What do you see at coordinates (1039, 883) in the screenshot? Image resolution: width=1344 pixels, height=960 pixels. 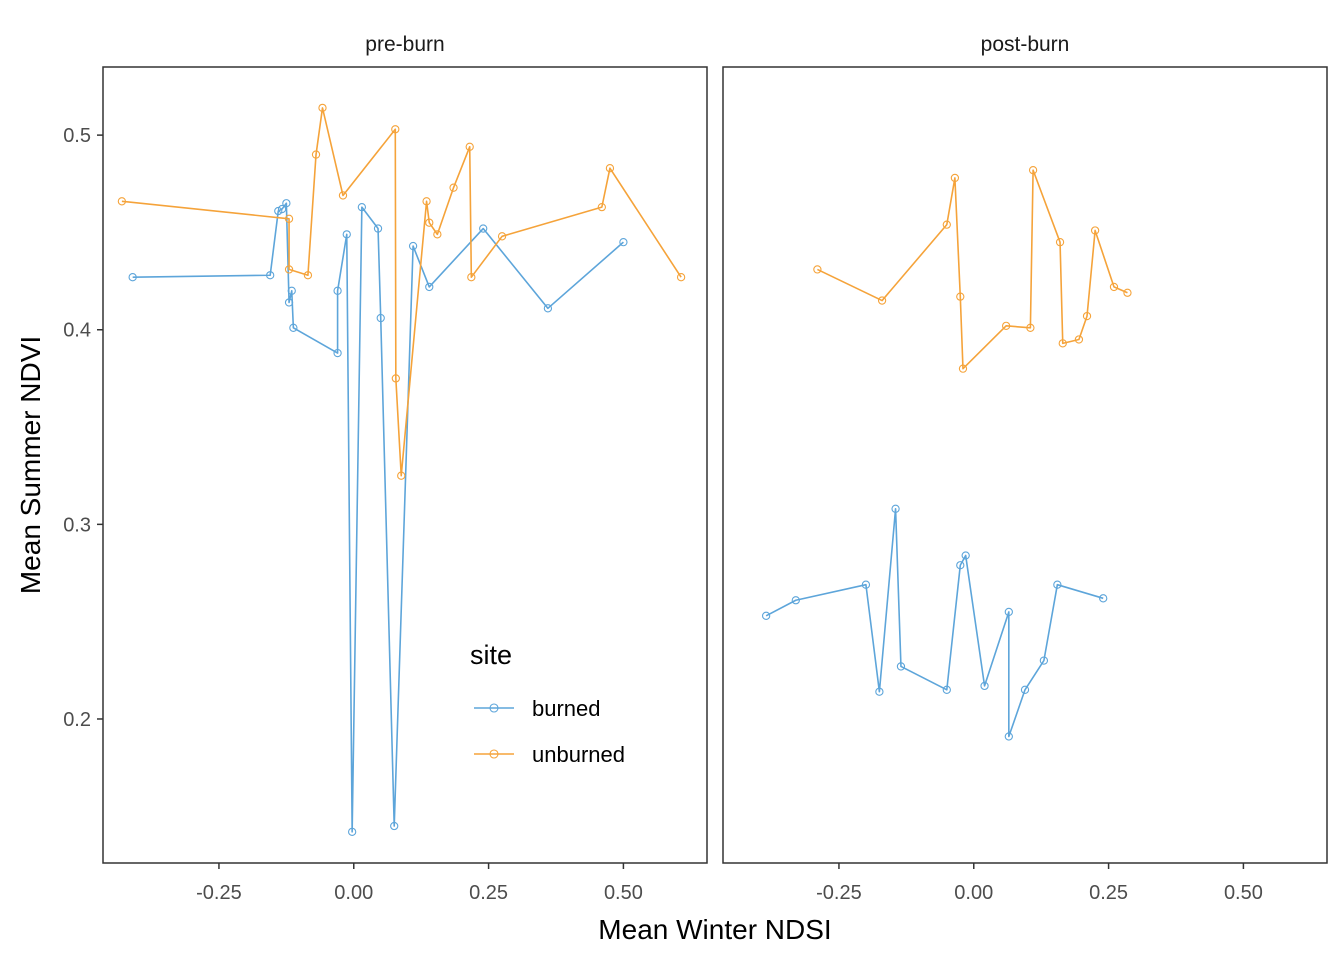 I see `x-axis-post-burn: -0.25 0.00 0.25 0.50` at bounding box center [1039, 883].